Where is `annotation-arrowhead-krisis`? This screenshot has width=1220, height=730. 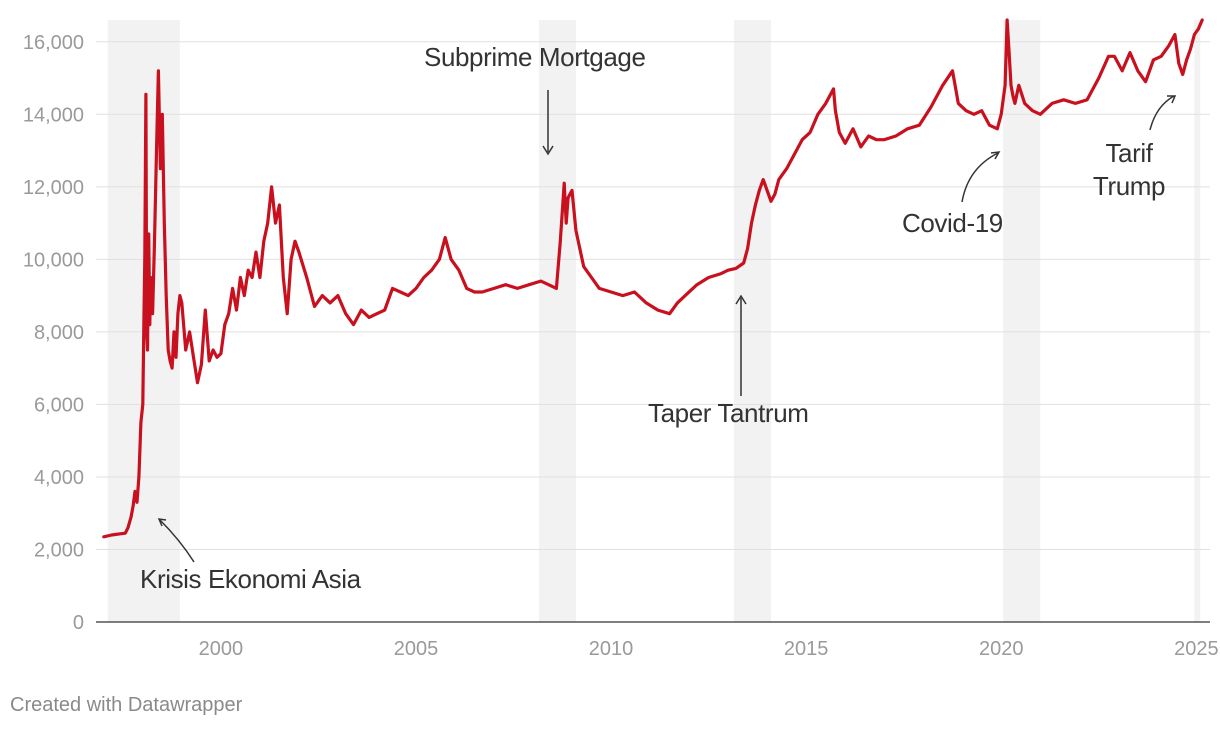
annotation-arrowhead-krisis is located at coordinates (162, 522).